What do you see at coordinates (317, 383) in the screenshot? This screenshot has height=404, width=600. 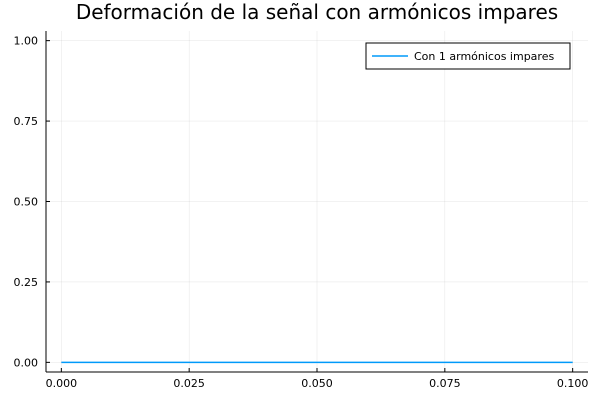 I see `x-tick-label: 0.050` at bounding box center [317, 383].